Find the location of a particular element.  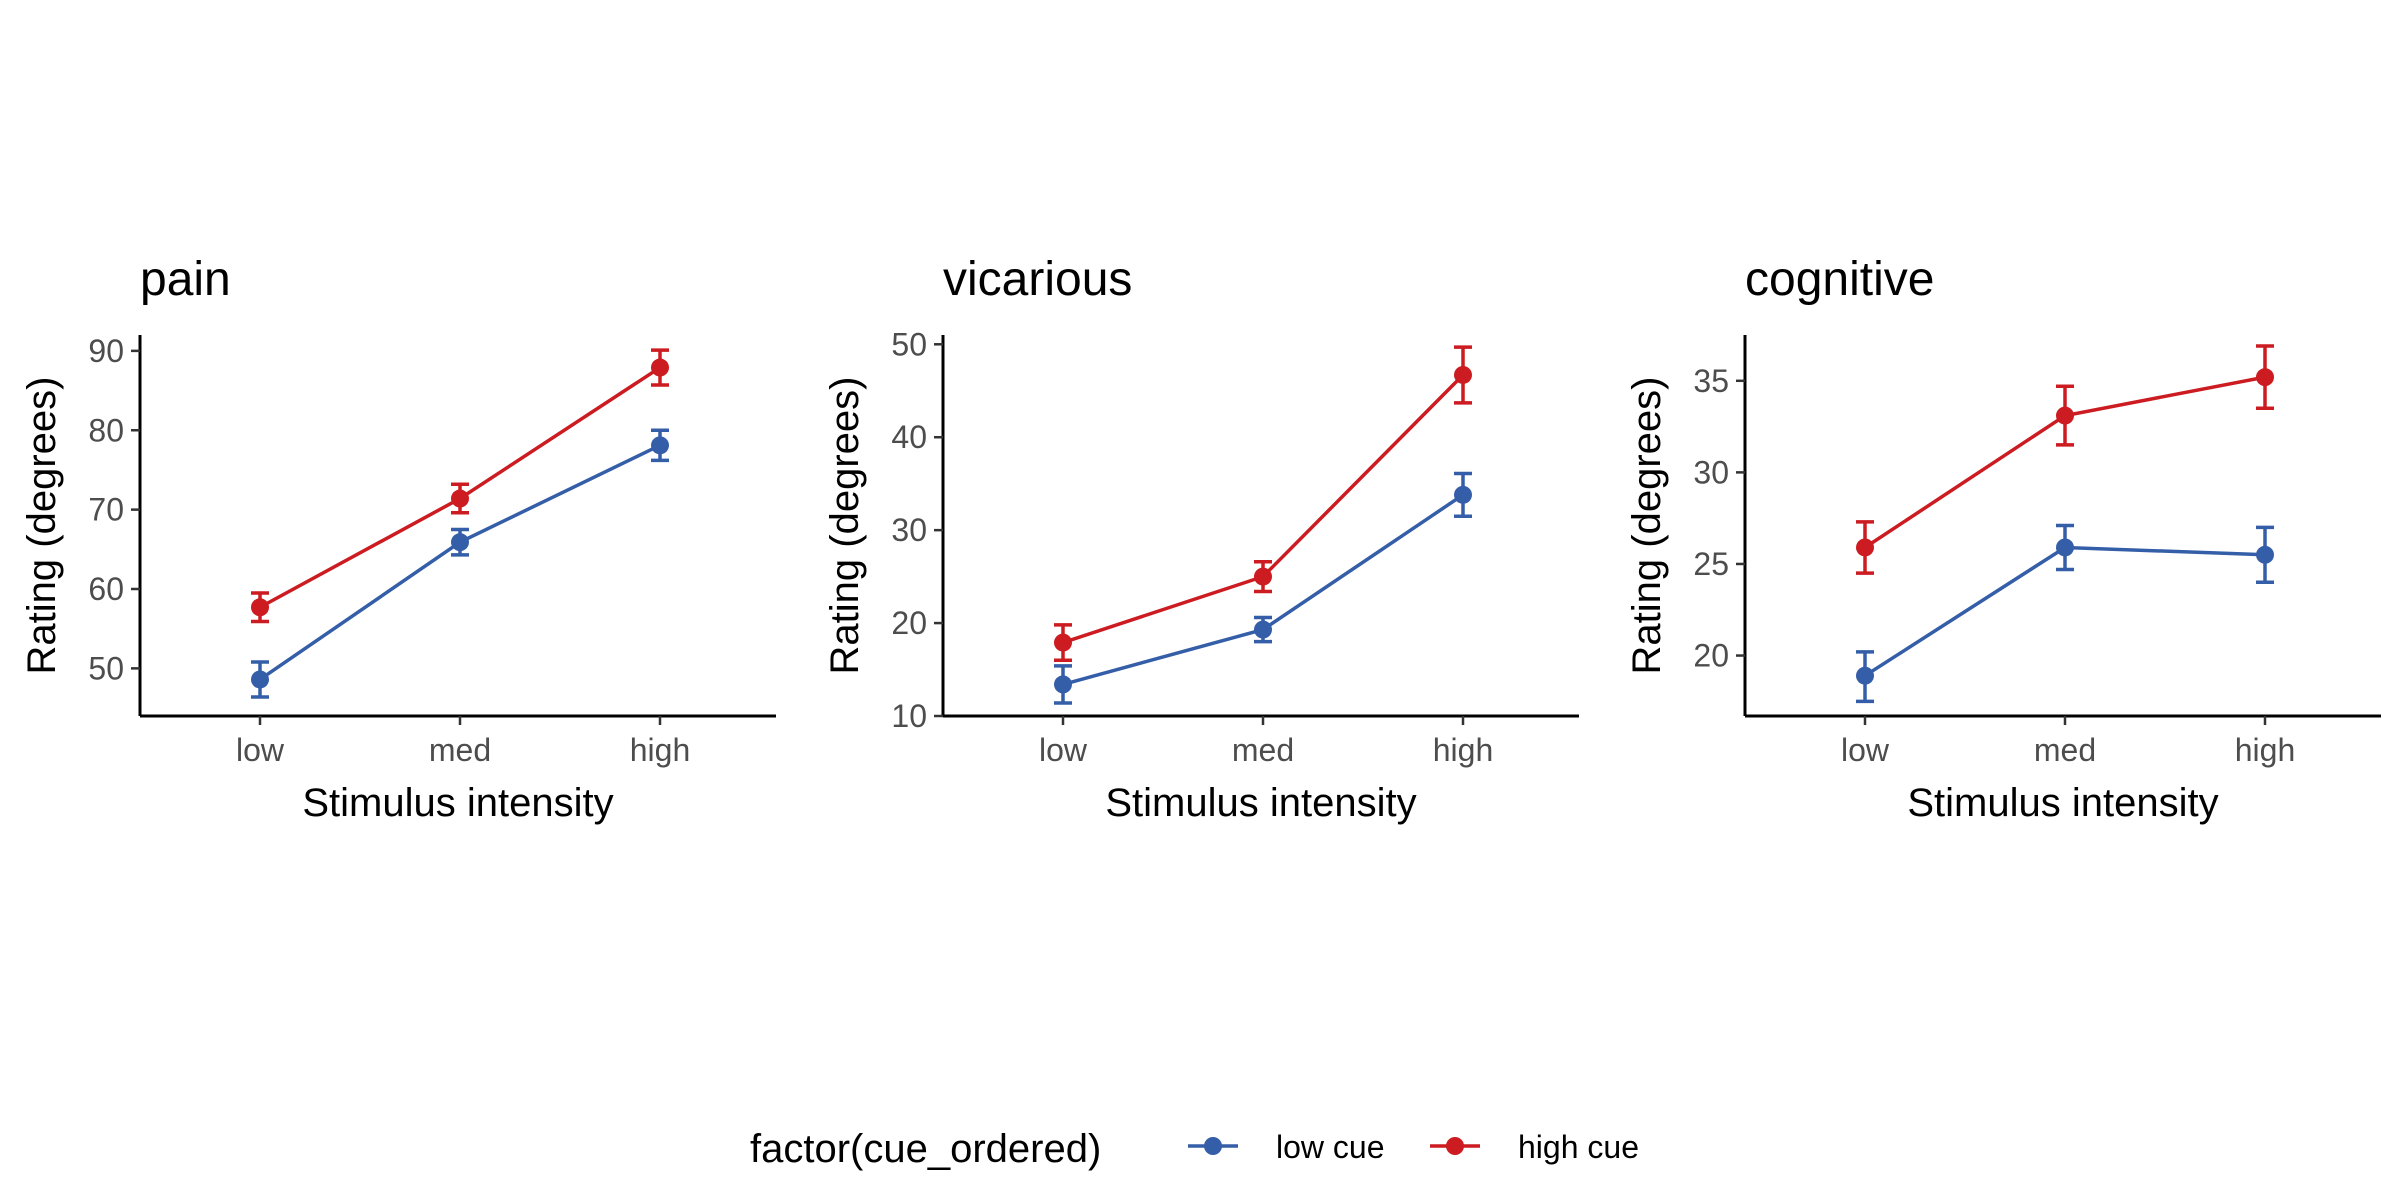

y-tick-label: 60 is located at coordinates (106, 589).